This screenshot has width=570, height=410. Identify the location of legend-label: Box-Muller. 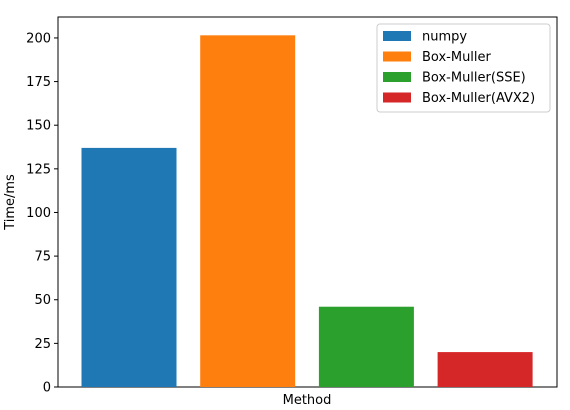
(457, 57).